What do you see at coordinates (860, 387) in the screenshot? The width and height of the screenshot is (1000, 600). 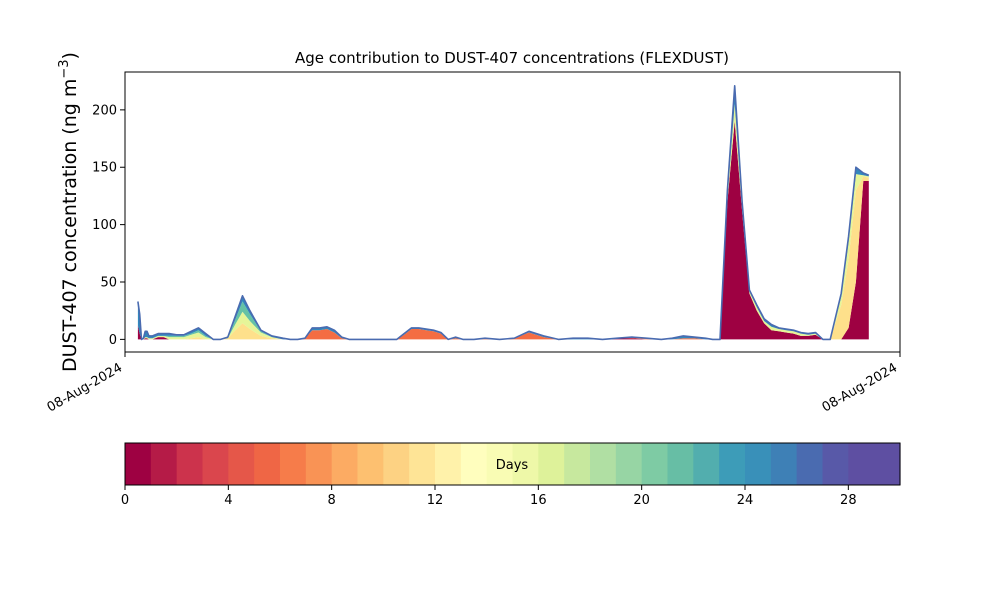 I see `x-tick-label-right: 08-Aug-2024` at bounding box center [860, 387].